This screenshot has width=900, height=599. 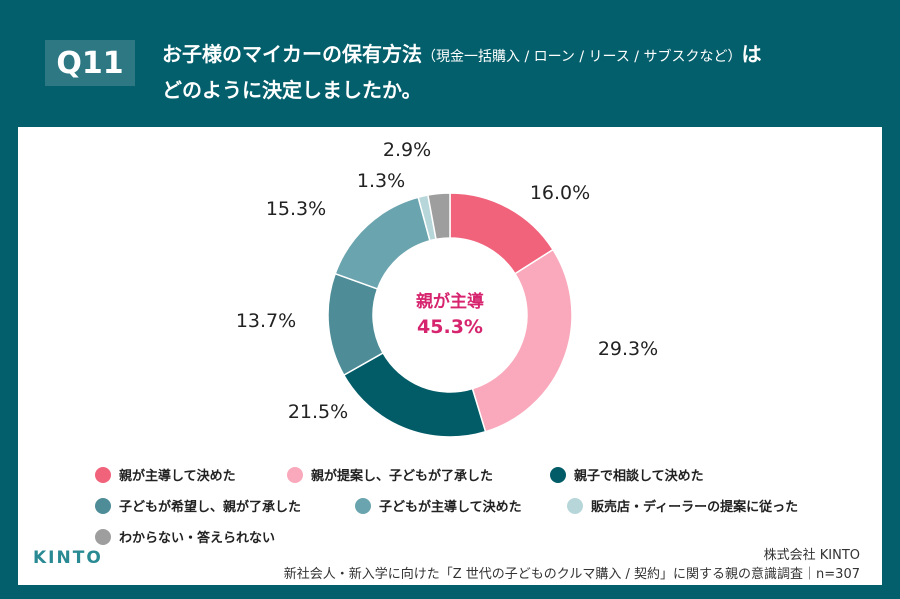 What do you see at coordinates (628, 349) in the screenshot?
I see `data-label: 29.3%` at bounding box center [628, 349].